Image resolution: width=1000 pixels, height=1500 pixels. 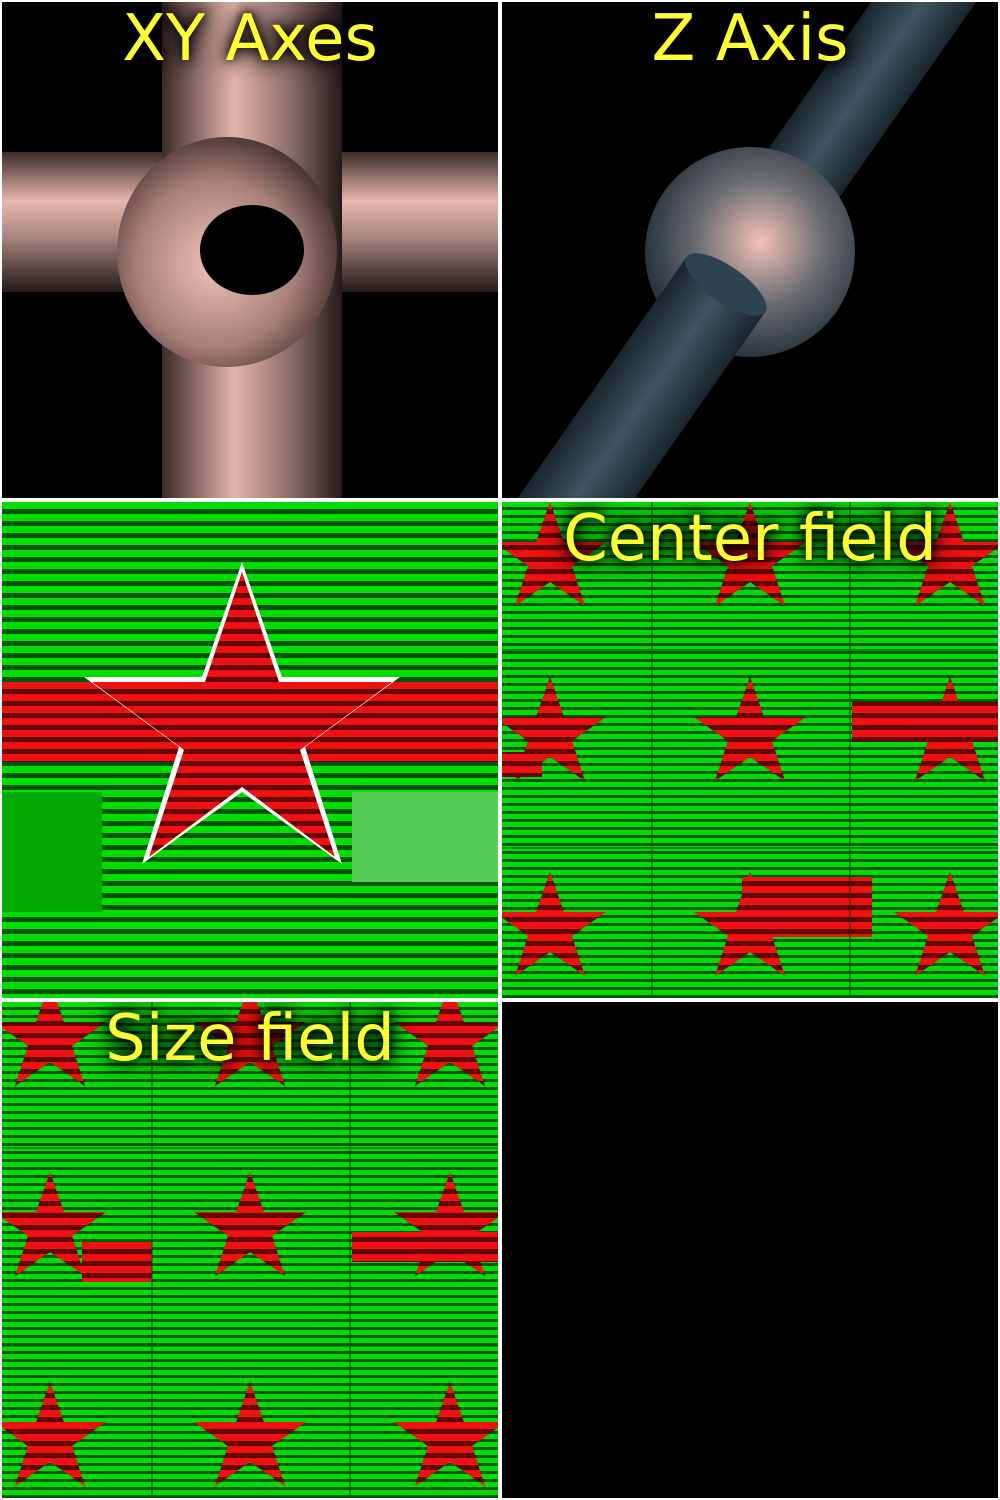 What do you see at coordinates (52, 852) in the screenshot?
I see `green-block-left` at bounding box center [52, 852].